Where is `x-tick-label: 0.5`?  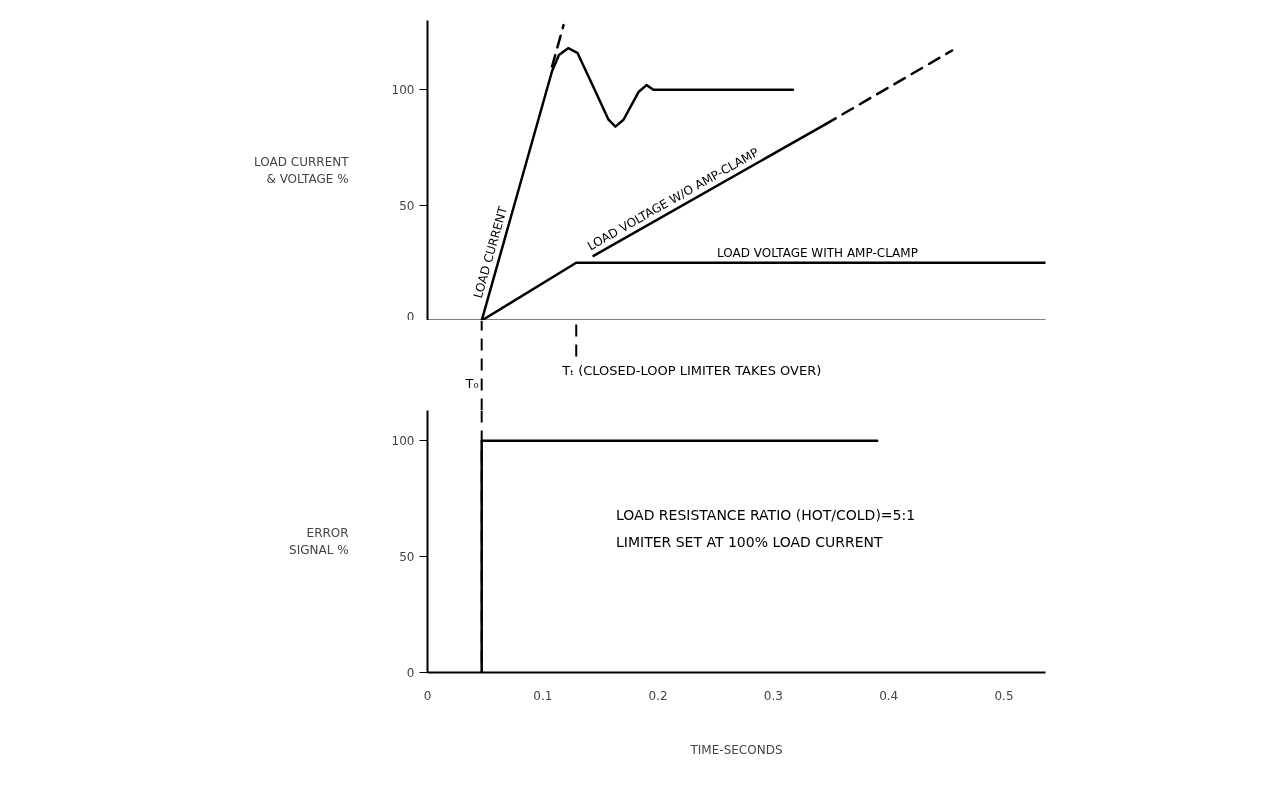 x-tick-label: 0.5 is located at coordinates (1004, 695).